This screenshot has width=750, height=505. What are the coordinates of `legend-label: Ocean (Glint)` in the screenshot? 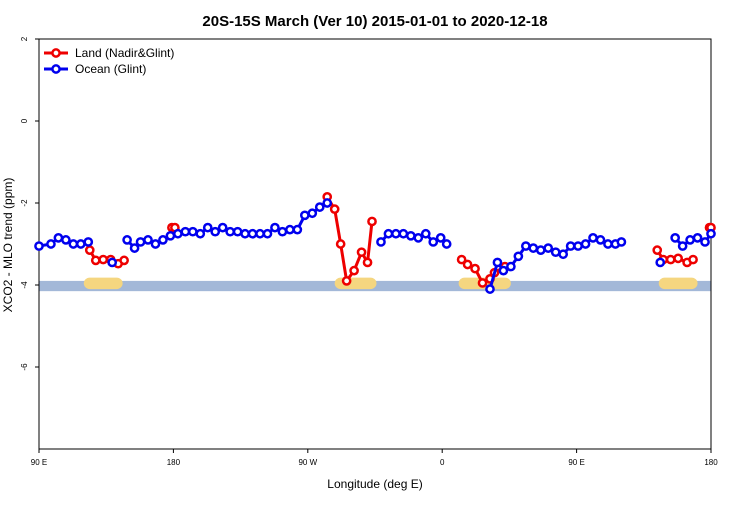 It's located at (110, 69).